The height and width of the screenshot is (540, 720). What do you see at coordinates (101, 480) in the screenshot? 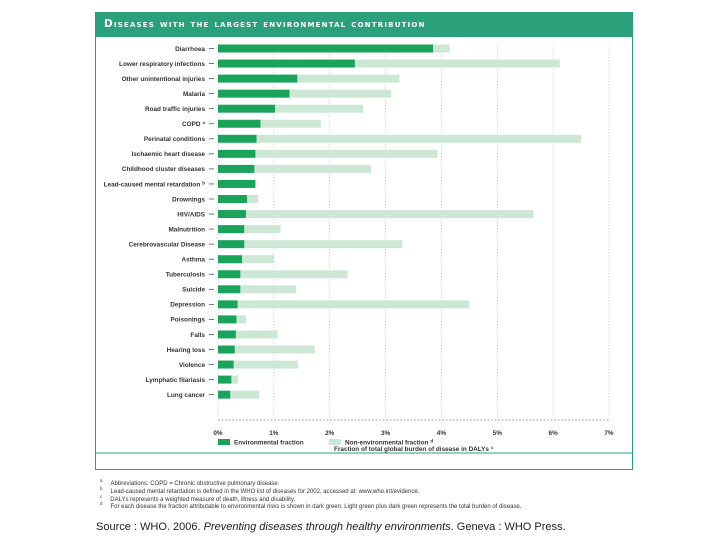
I see `footnote-marker: a` at bounding box center [101, 480].